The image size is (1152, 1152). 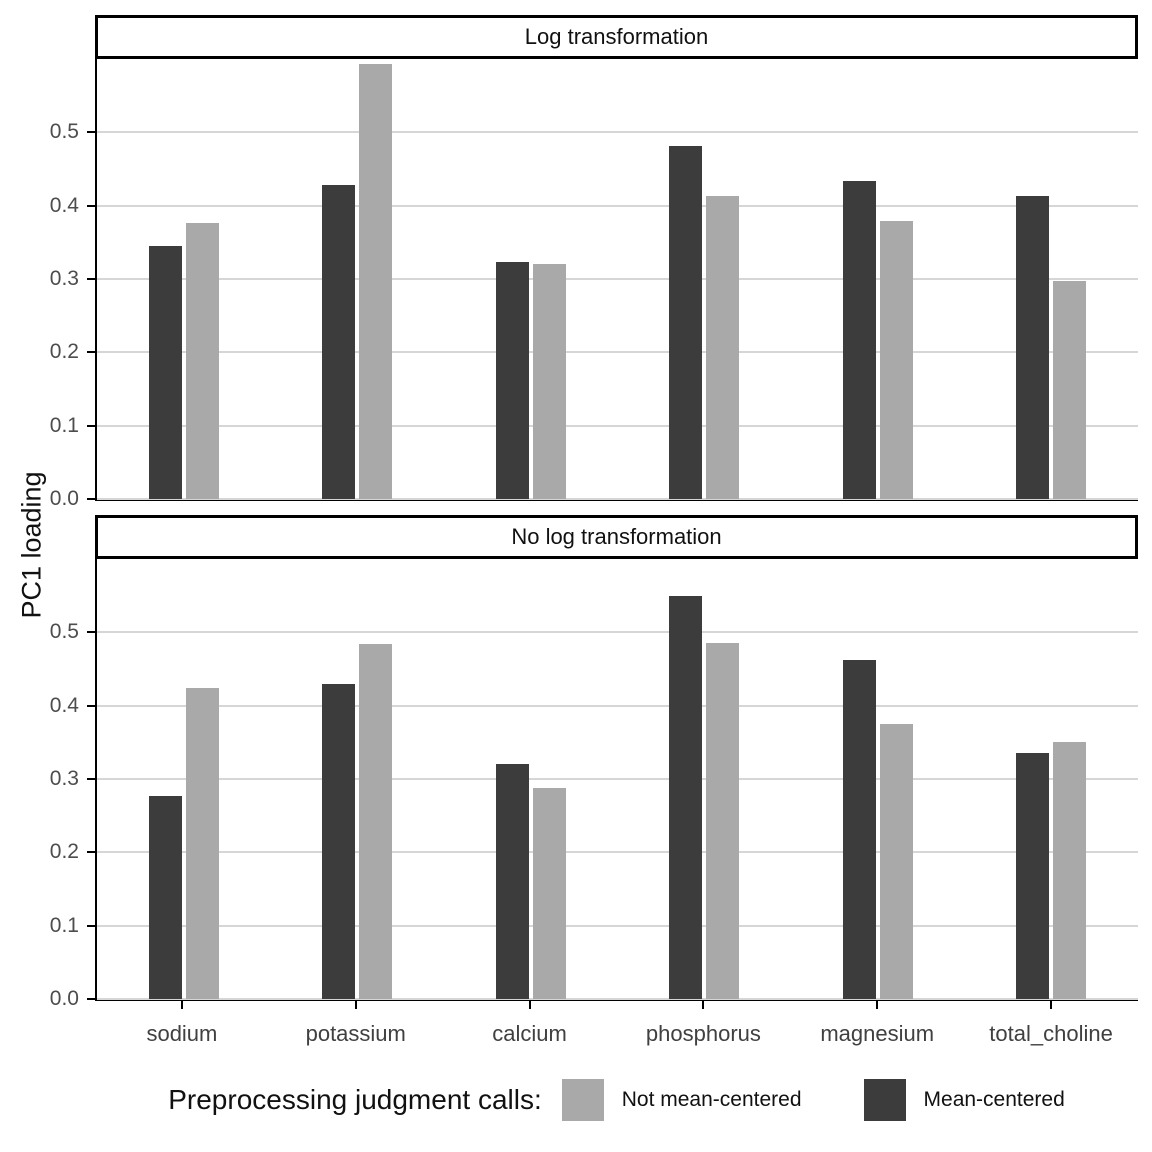 I want to click on x-axis-cell: potassium, so click(x=356, y=1025).